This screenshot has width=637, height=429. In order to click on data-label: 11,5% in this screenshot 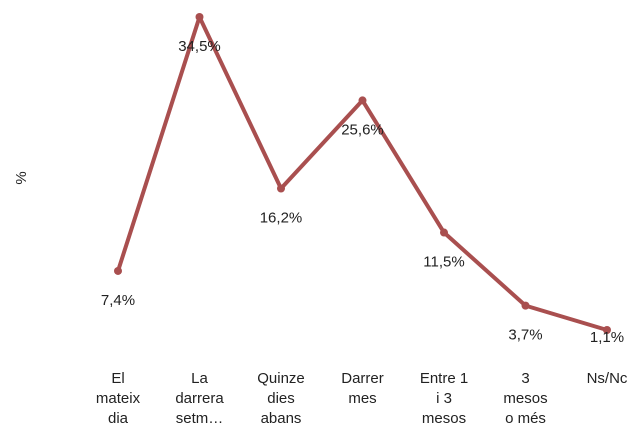, I will do `click(443, 262)`.